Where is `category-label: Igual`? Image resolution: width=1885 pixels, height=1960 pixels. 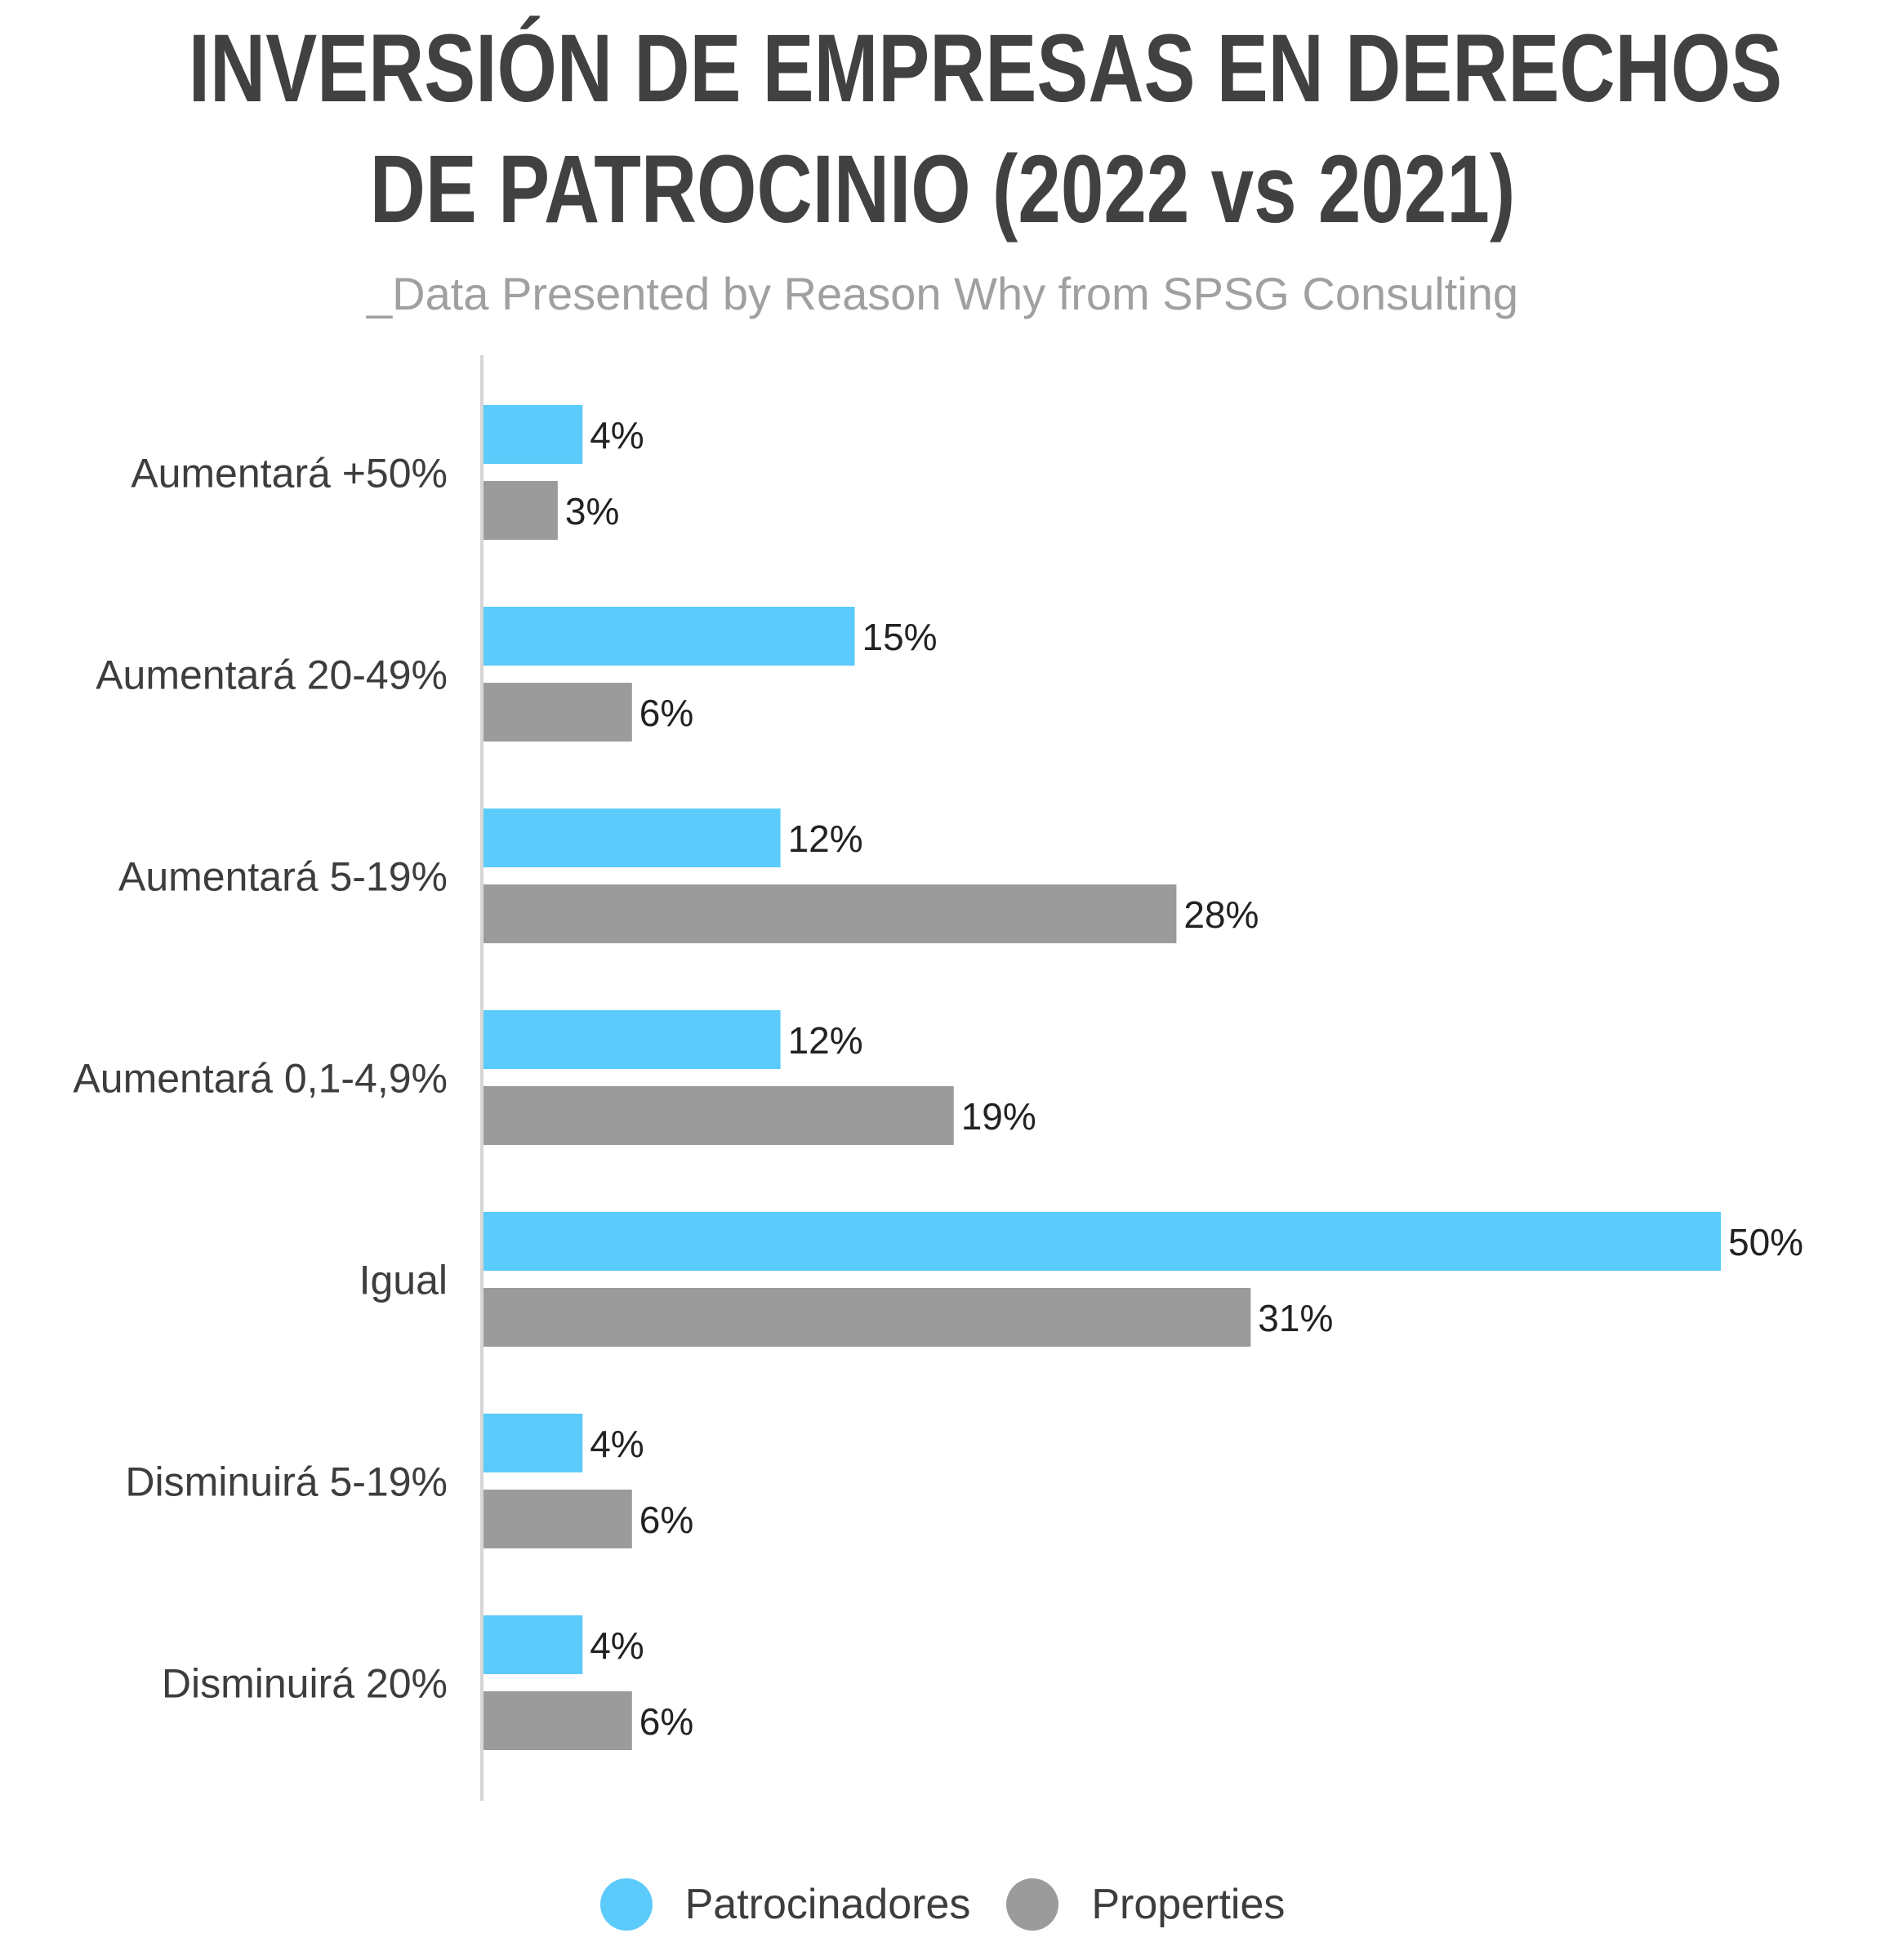 category-label: Igual is located at coordinates (403, 1280).